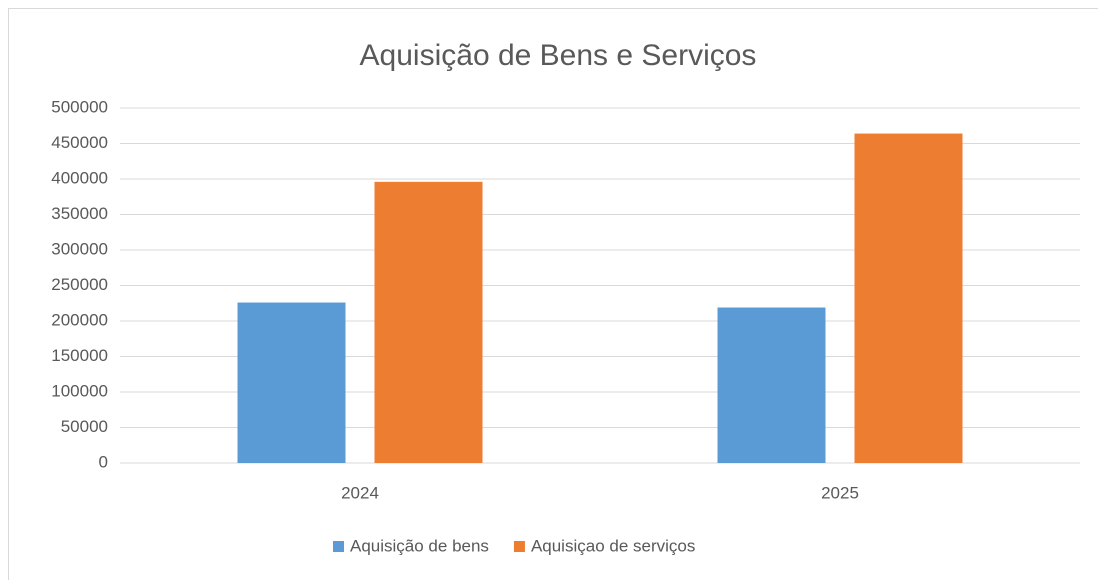  What do you see at coordinates (79, 106) in the screenshot?
I see `y-tick-label: 500000` at bounding box center [79, 106].